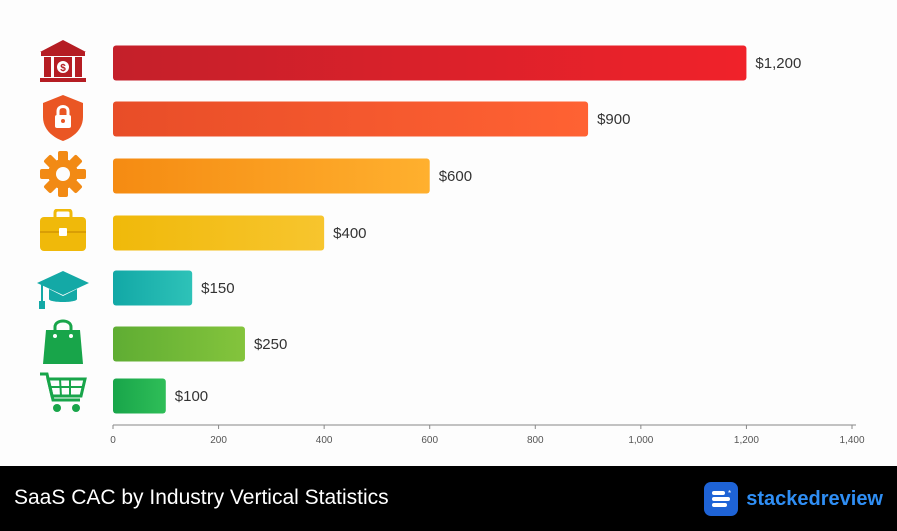 Image resolution: width=897 pixels, height=531 pixels. Describe the element at coordinates (814, 498) in the screenshot. I see `brand-name: stackedreview` at that location.